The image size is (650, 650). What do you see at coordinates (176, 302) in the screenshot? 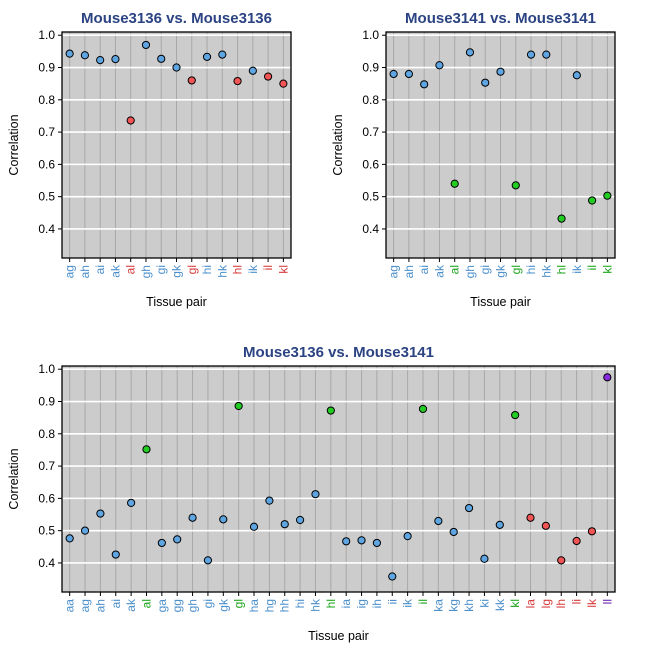
I see `x-axis-label-1: Tissue pair` at bounding box center [176, 302].